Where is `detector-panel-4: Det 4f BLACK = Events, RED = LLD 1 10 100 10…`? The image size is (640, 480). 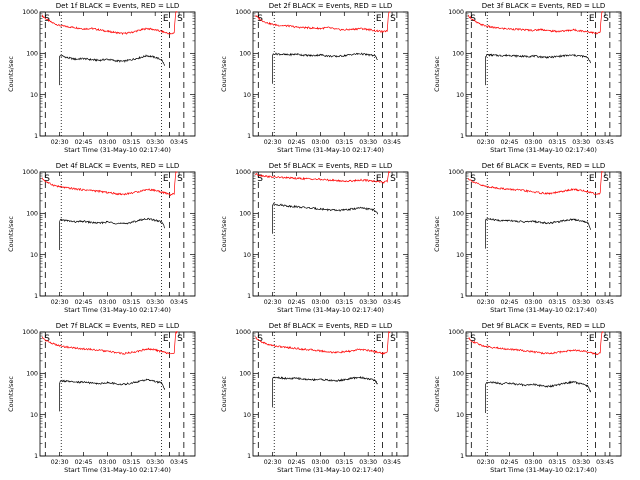
detector-panel-4: Det 4f BLACK = Events, RED = LLD 1 10 100 10… is located at coordinates (106, 240).